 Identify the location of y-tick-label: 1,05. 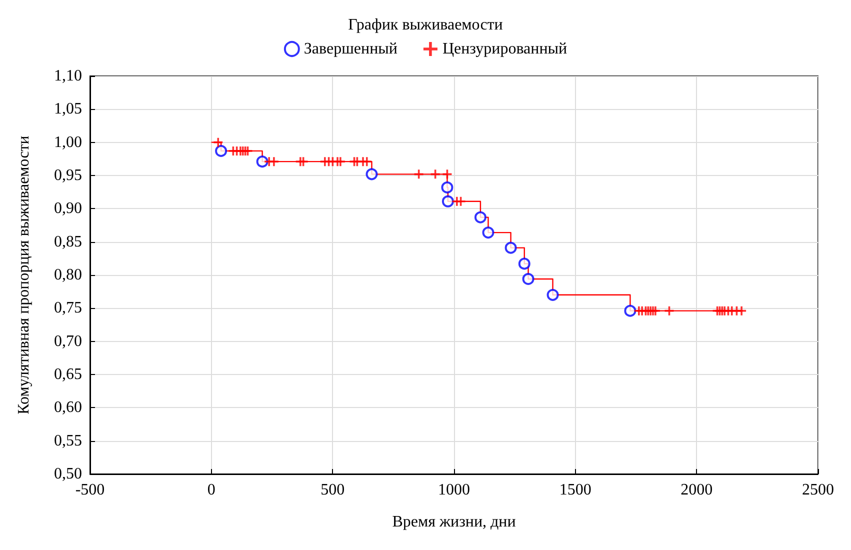
(68, 109).